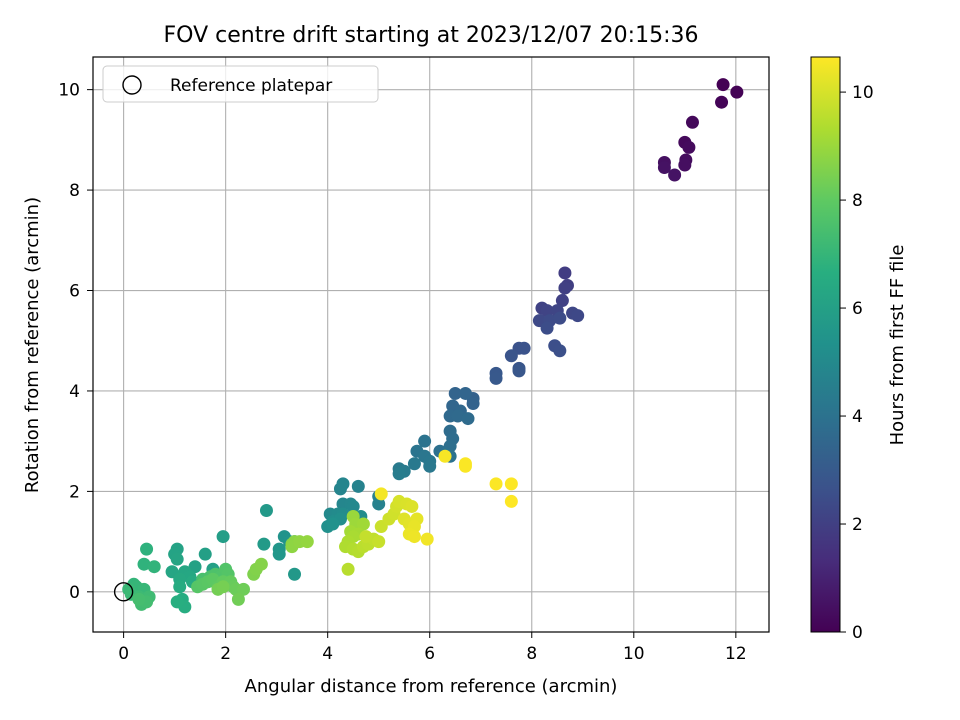  Describe the element at coordinates (857, 201) in the screenshot. I see `colorbar-tick-label: 8` at that location.